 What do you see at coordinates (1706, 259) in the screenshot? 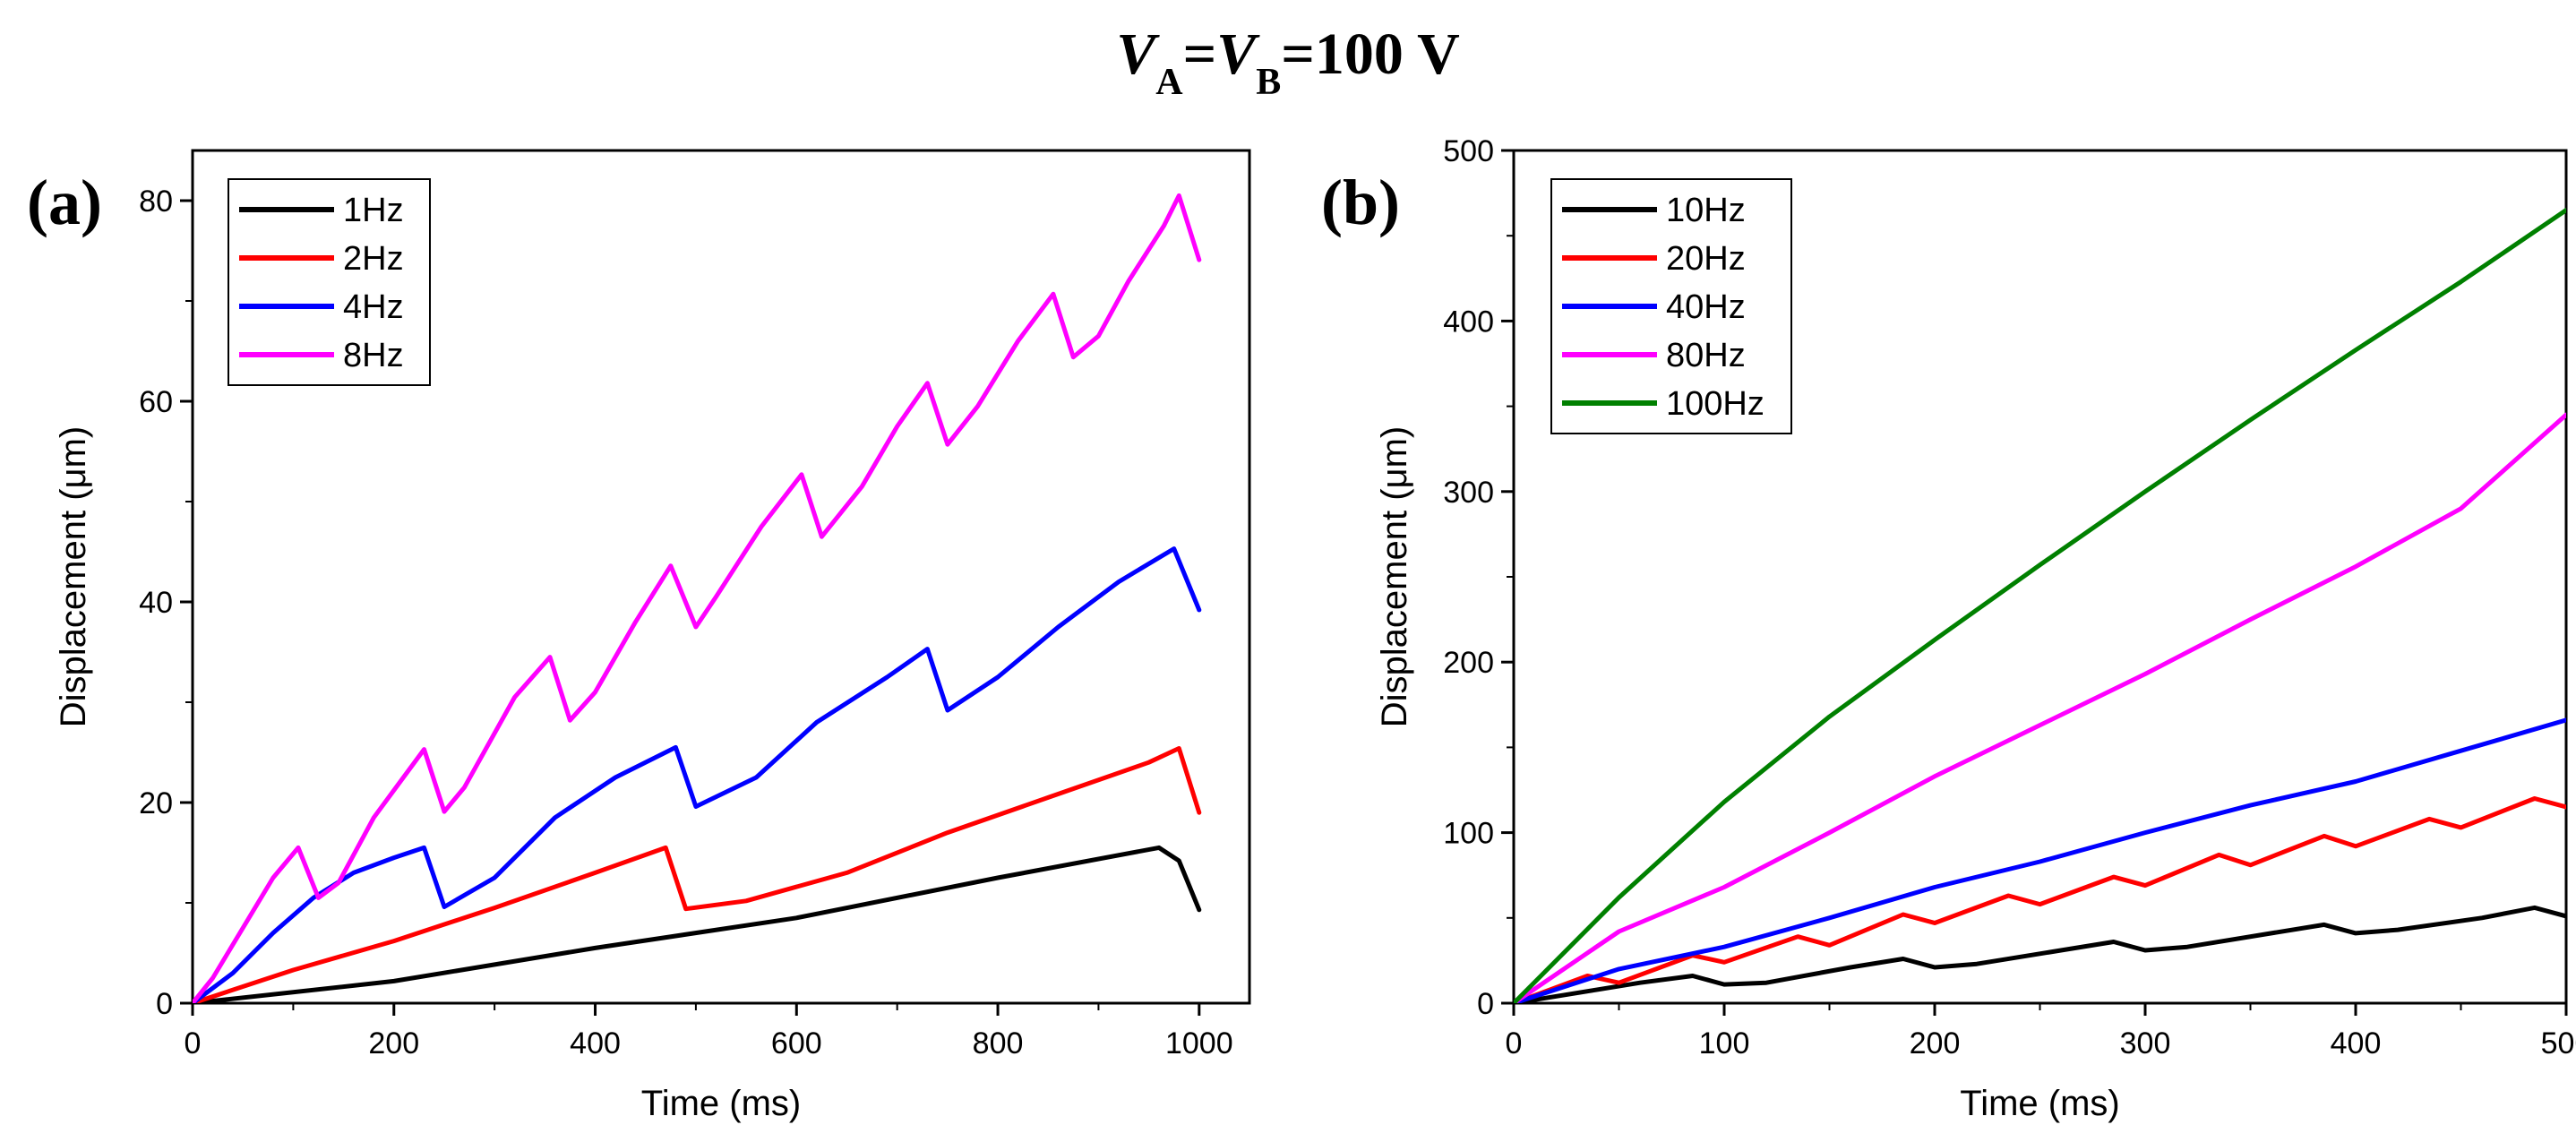
I see `legend-label-20hz: 20Hz` at bounding box center [1706, 259].